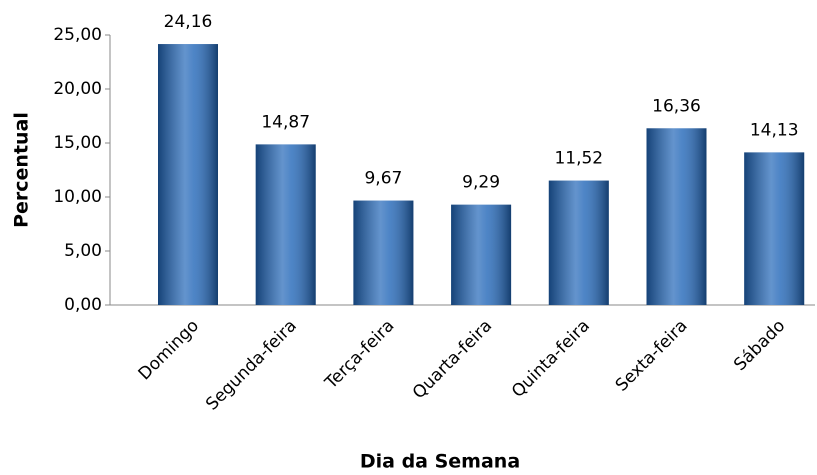 This screenshot has height=475, width=817. I want to click on y-tick-label: 0,00, so click(83, 305).